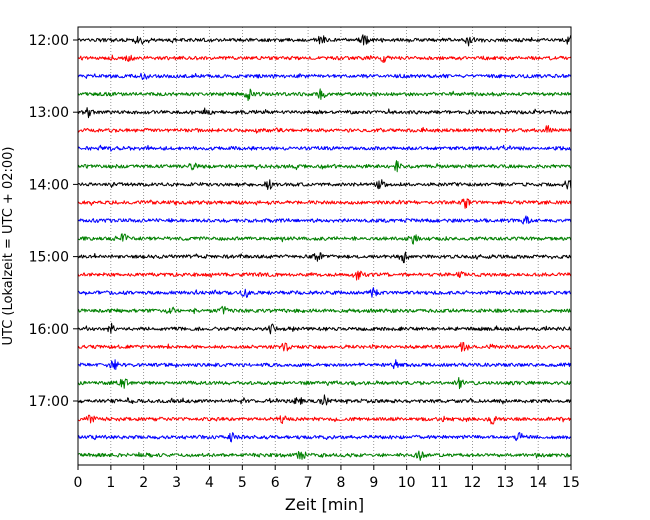 This screenshot has width=650, height=520. I want to click on x-tick-label: 10, so click(407, 483).